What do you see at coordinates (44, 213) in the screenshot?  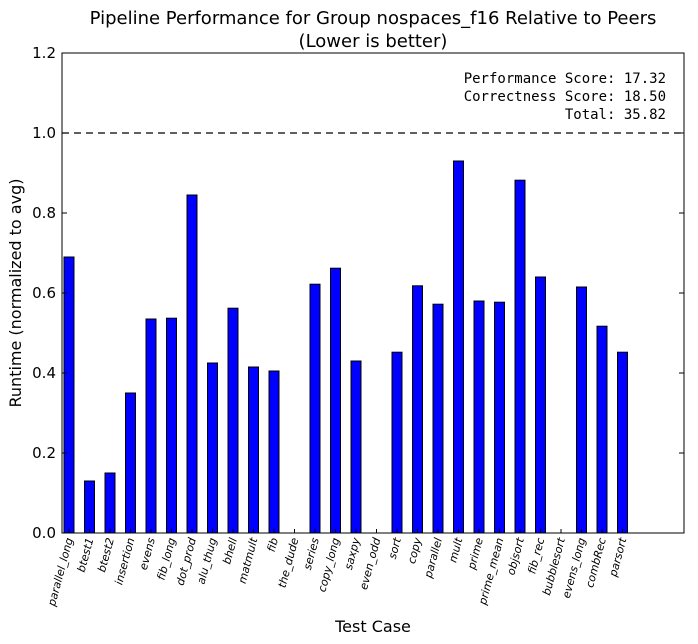 I see `y-tick-label: 0.8` at bounding box center [44, 213].